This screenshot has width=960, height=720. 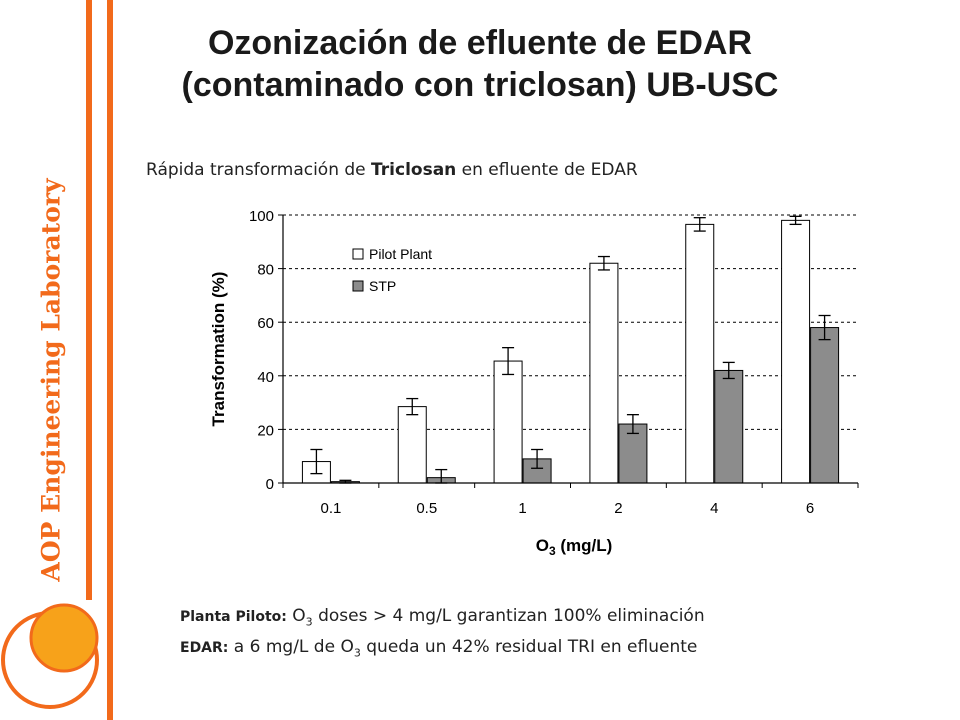 I want to click on x-tick-label: 6, so click(x=810, y=508).